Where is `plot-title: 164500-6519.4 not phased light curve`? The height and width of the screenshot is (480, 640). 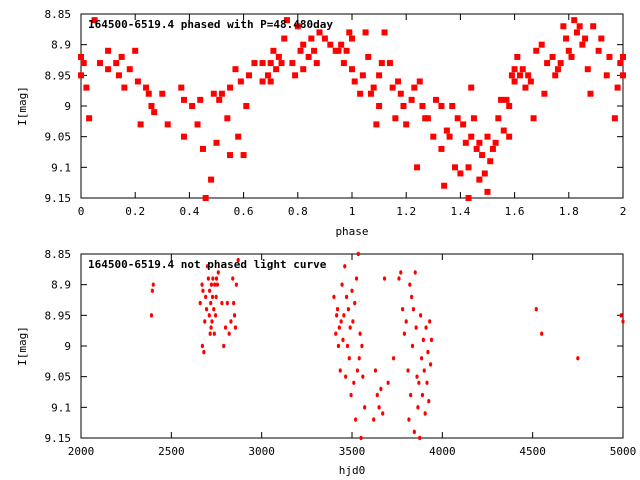 plot-title: 164500-6519.4 not phased light curve is located at coordinates (207, 264).